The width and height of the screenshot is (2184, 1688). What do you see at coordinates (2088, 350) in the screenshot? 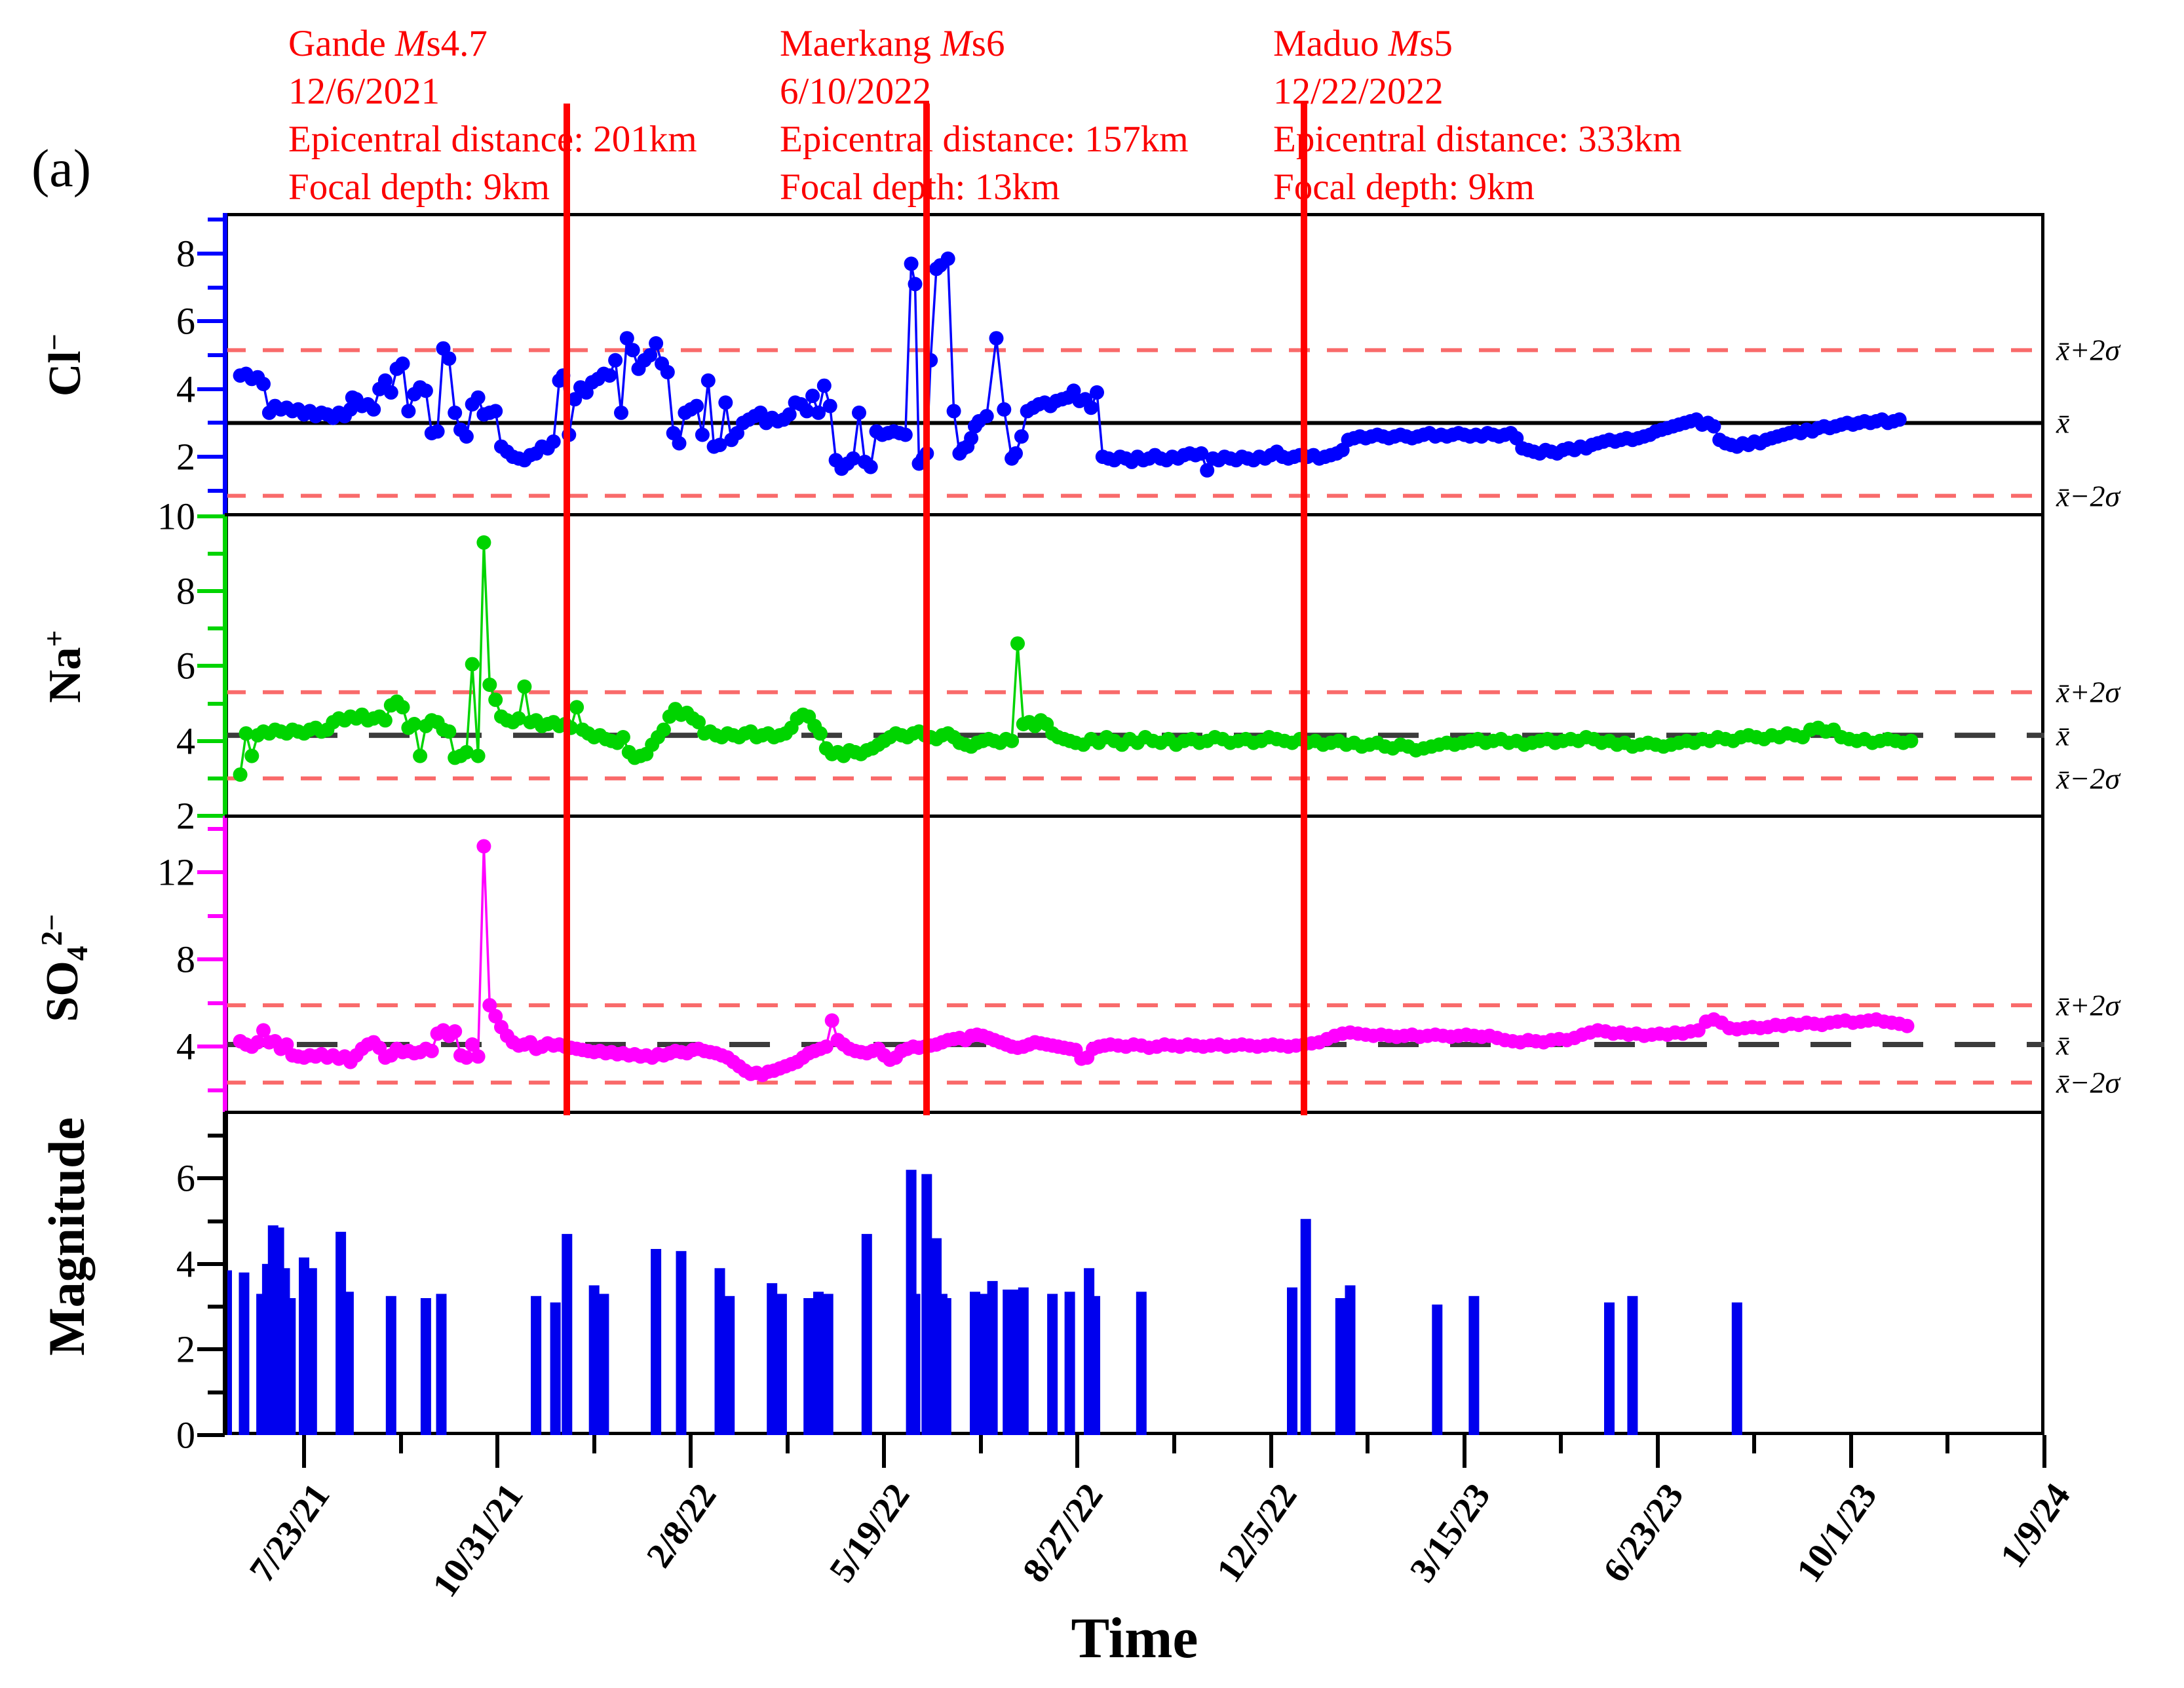
I see `sigma-label-upper-cl: x̄+2σ` at bounding box center [2088, 350].